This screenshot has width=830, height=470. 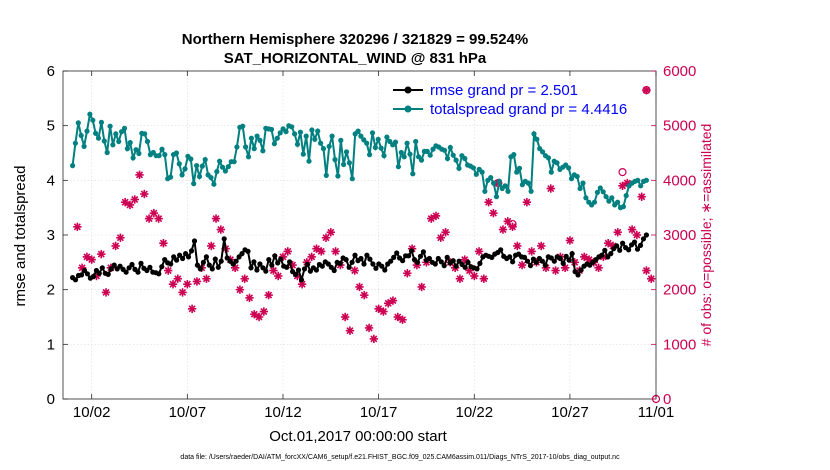 What do you see at coordinates (51, 71) in the screenshot?
I see `y-left-tick-label: 6` at bounding box center [51, 71].